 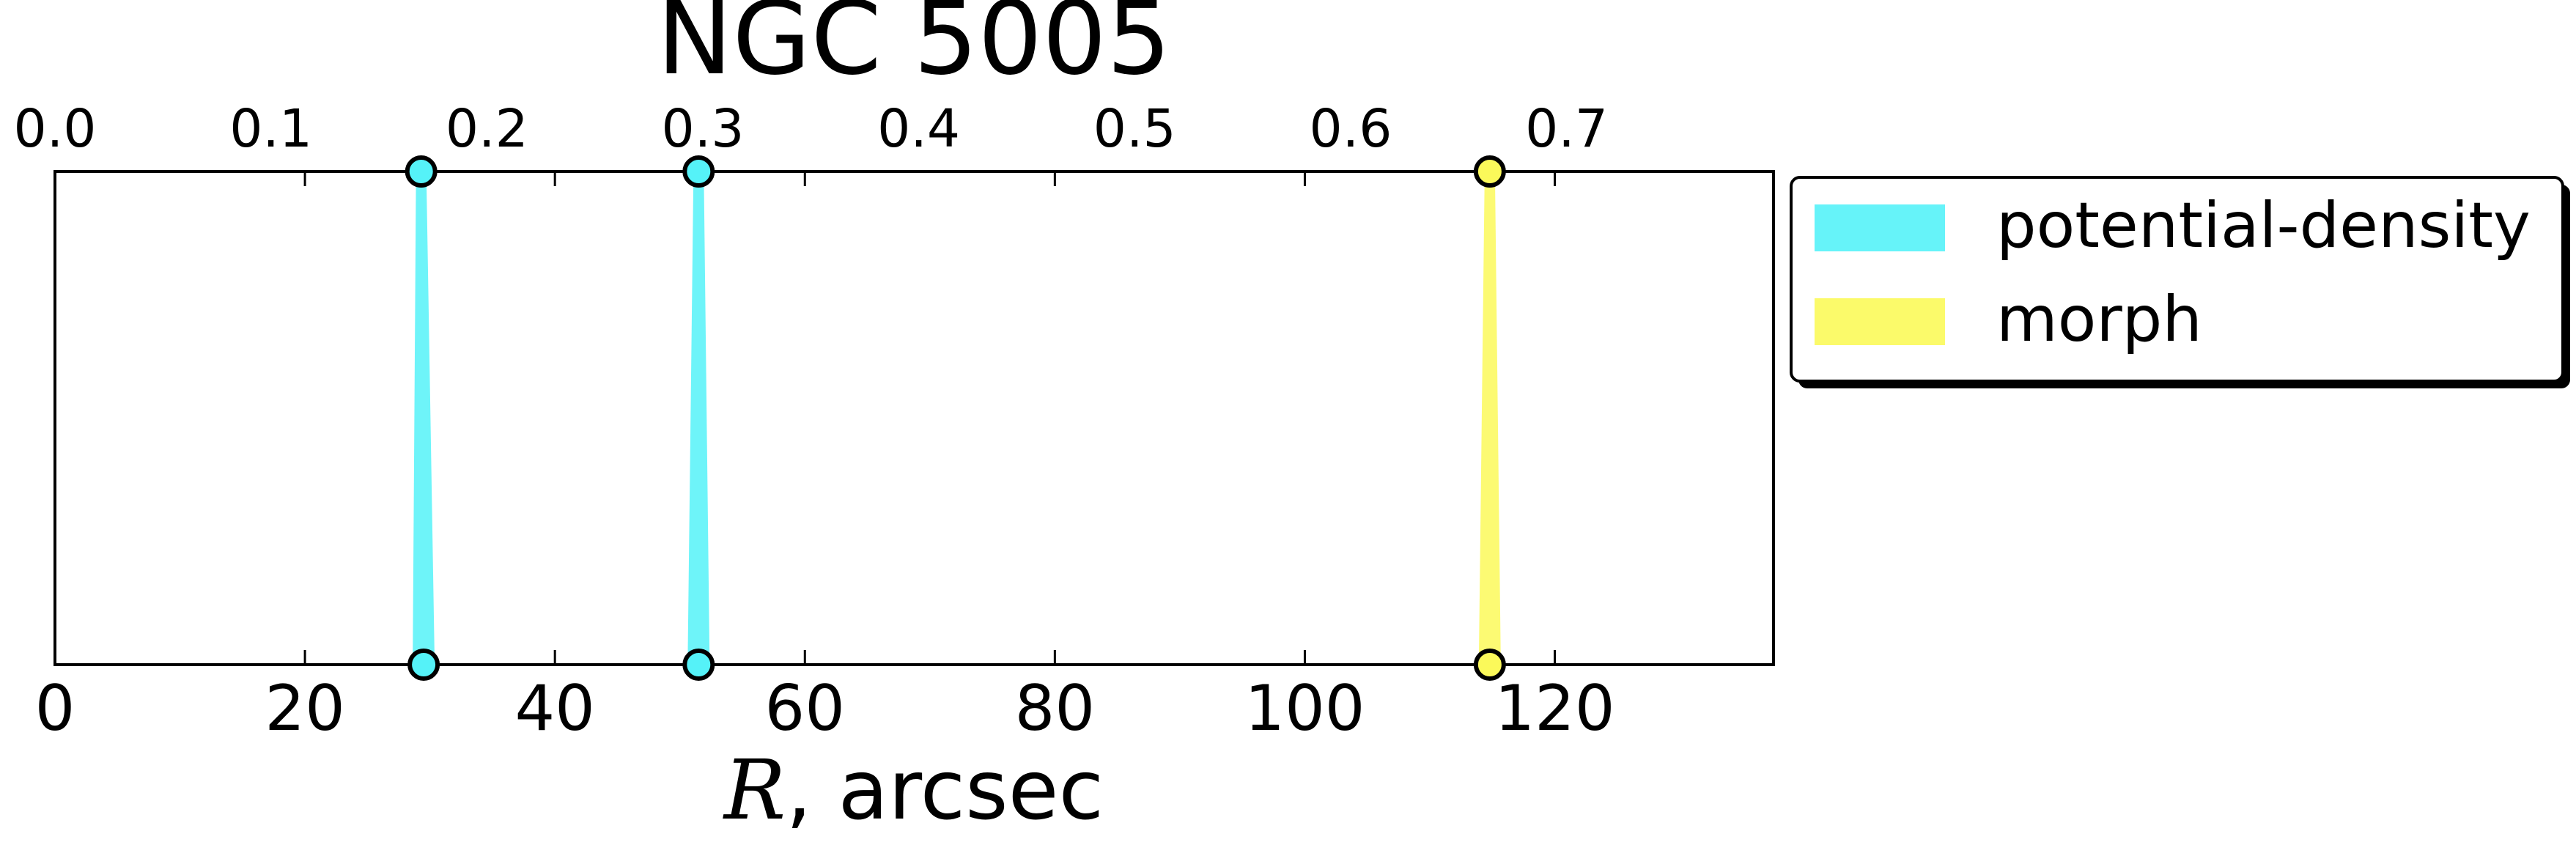 I want to click on x-axis-unit: , arcsec, so click(x=945, y=790).